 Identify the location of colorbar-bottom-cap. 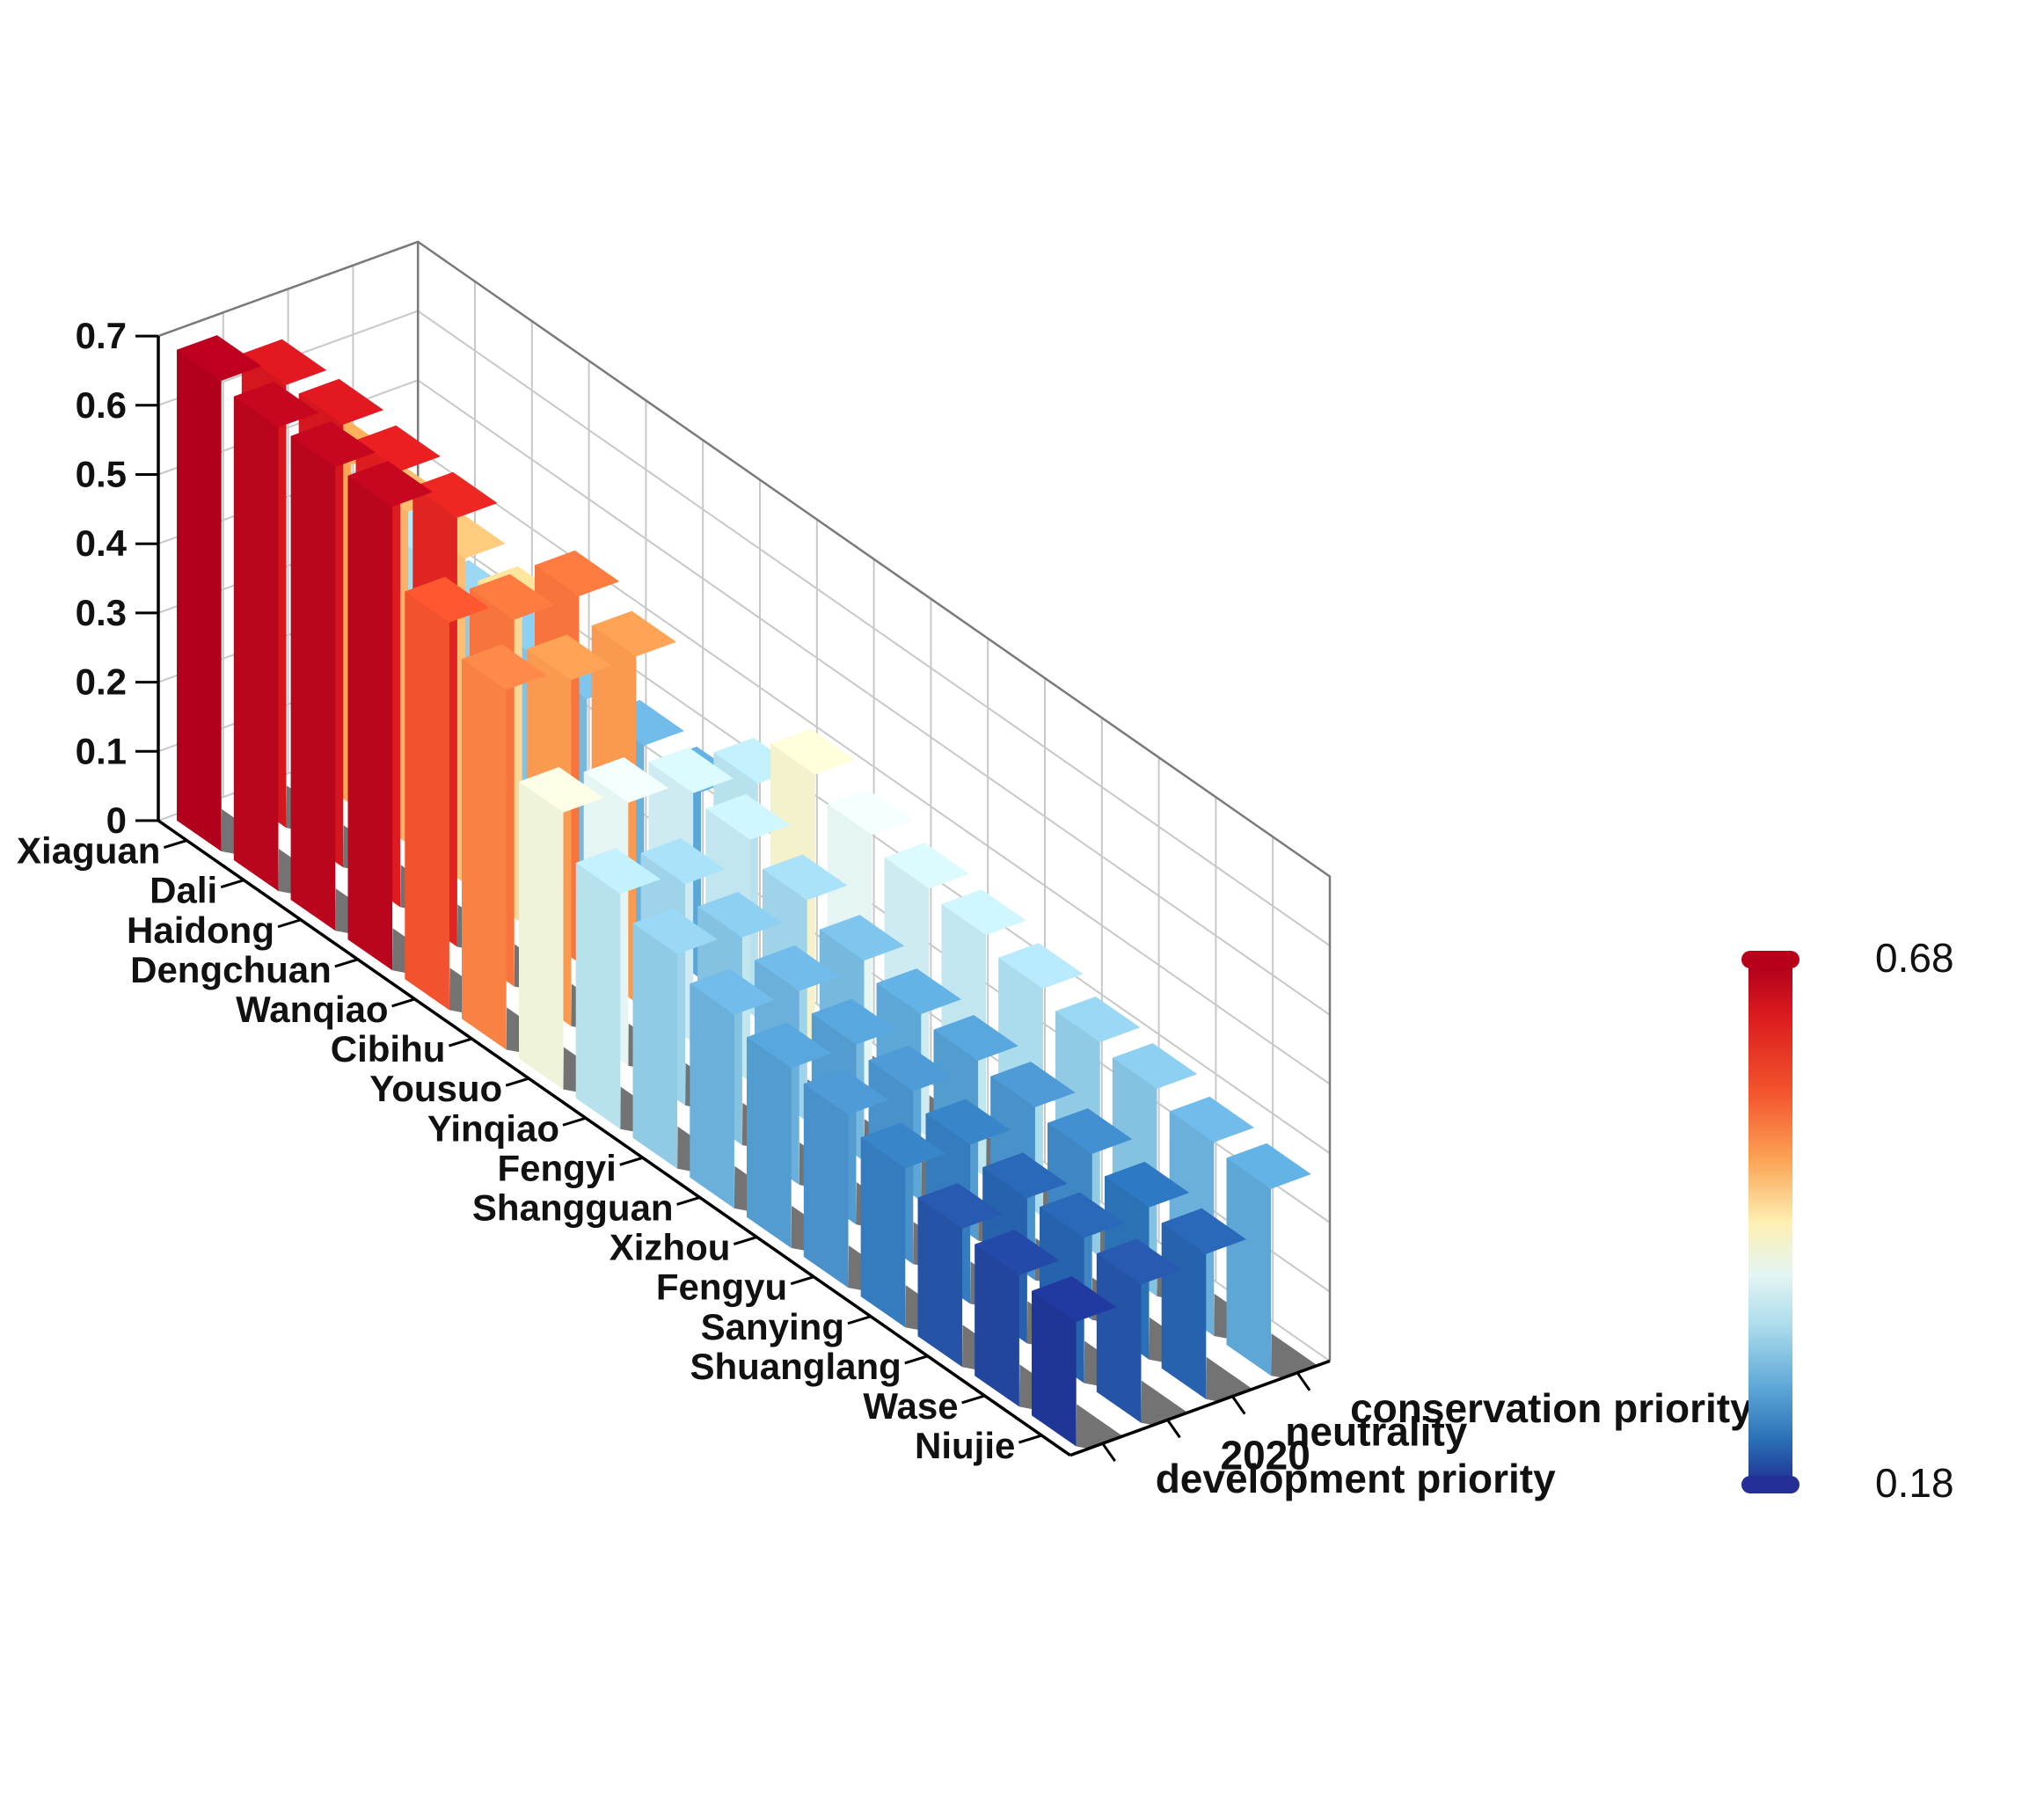
(1770, 1484).